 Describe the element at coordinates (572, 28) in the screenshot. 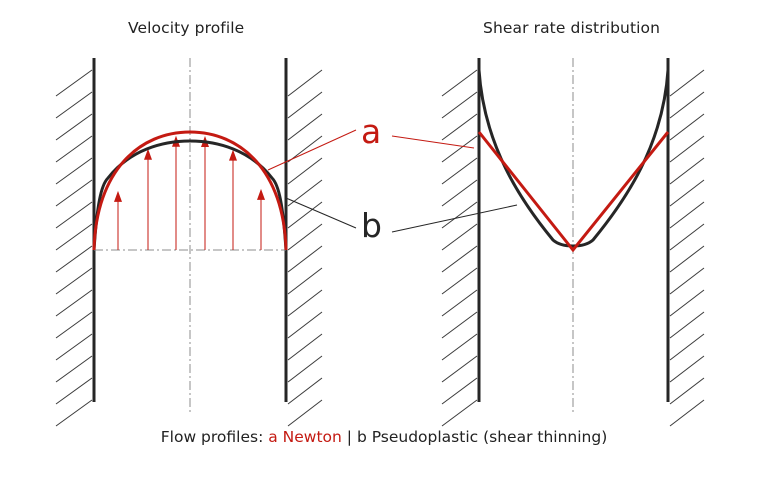

I see `shear-rate-title: Shear rate distribution` at that location.